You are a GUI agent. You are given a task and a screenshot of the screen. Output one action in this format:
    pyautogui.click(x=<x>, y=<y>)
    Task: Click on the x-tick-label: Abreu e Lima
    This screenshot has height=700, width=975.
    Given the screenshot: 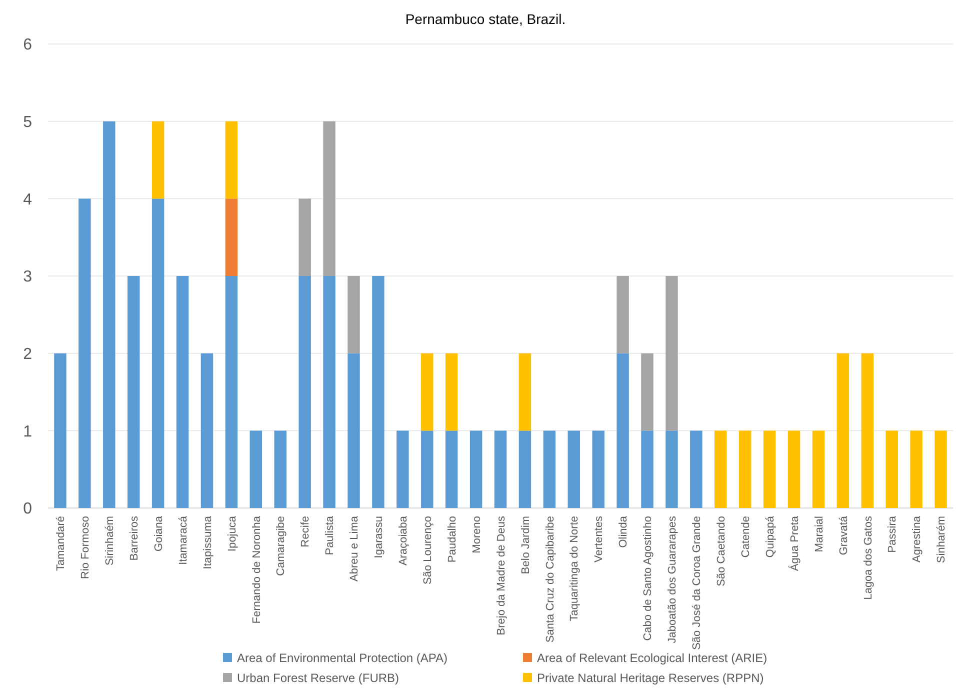 What is the action you would take?
    pyautogui.click(x=354, y=548)
    